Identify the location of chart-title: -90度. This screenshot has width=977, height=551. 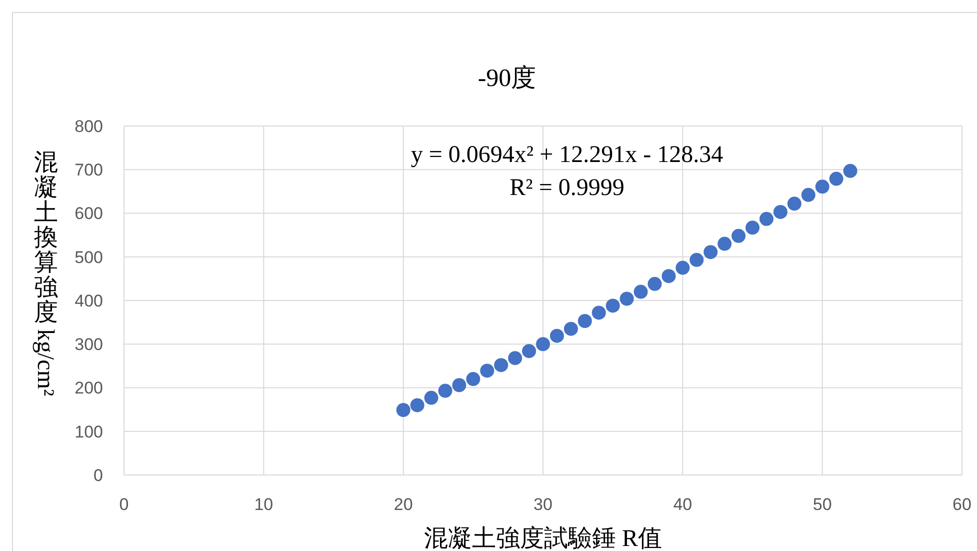
(507, 78).